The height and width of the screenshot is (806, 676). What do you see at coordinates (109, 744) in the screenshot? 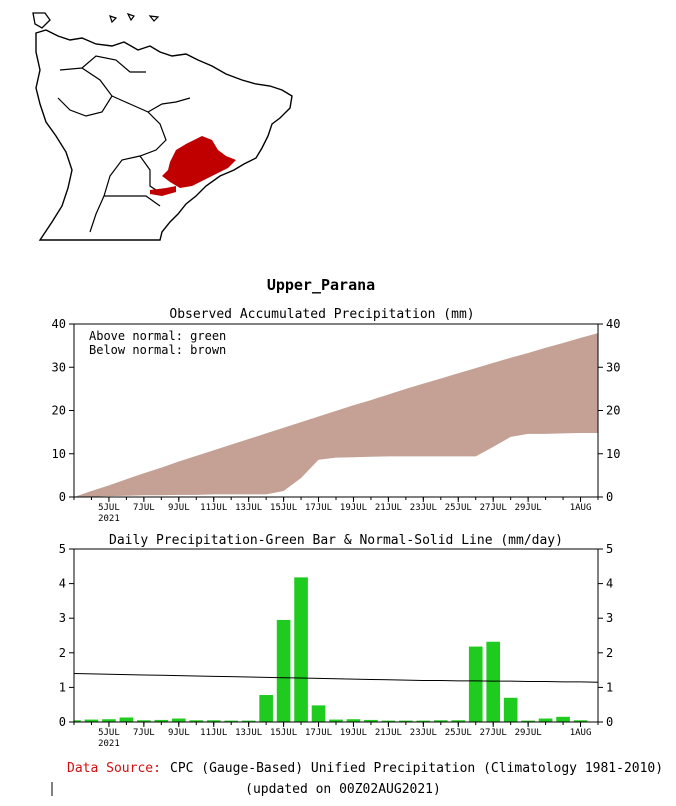
I see `daily-year-label: 2021` at bounding box center [109, 744].